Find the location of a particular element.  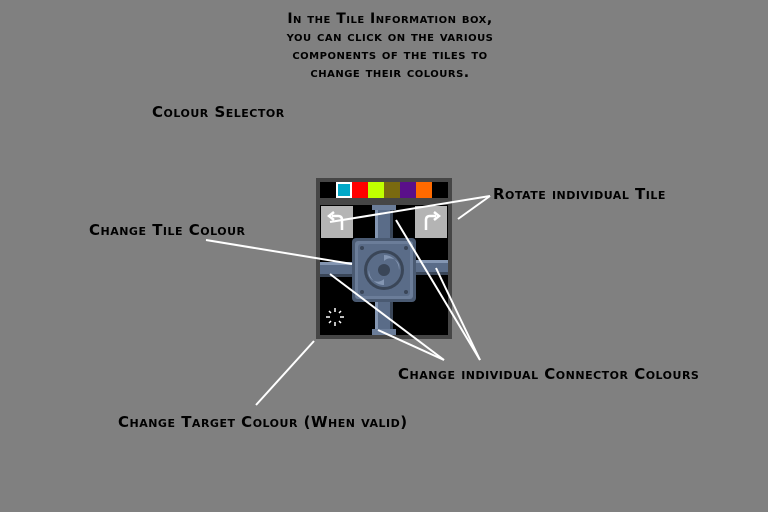

connector-top is located at coordinates (384, 223).